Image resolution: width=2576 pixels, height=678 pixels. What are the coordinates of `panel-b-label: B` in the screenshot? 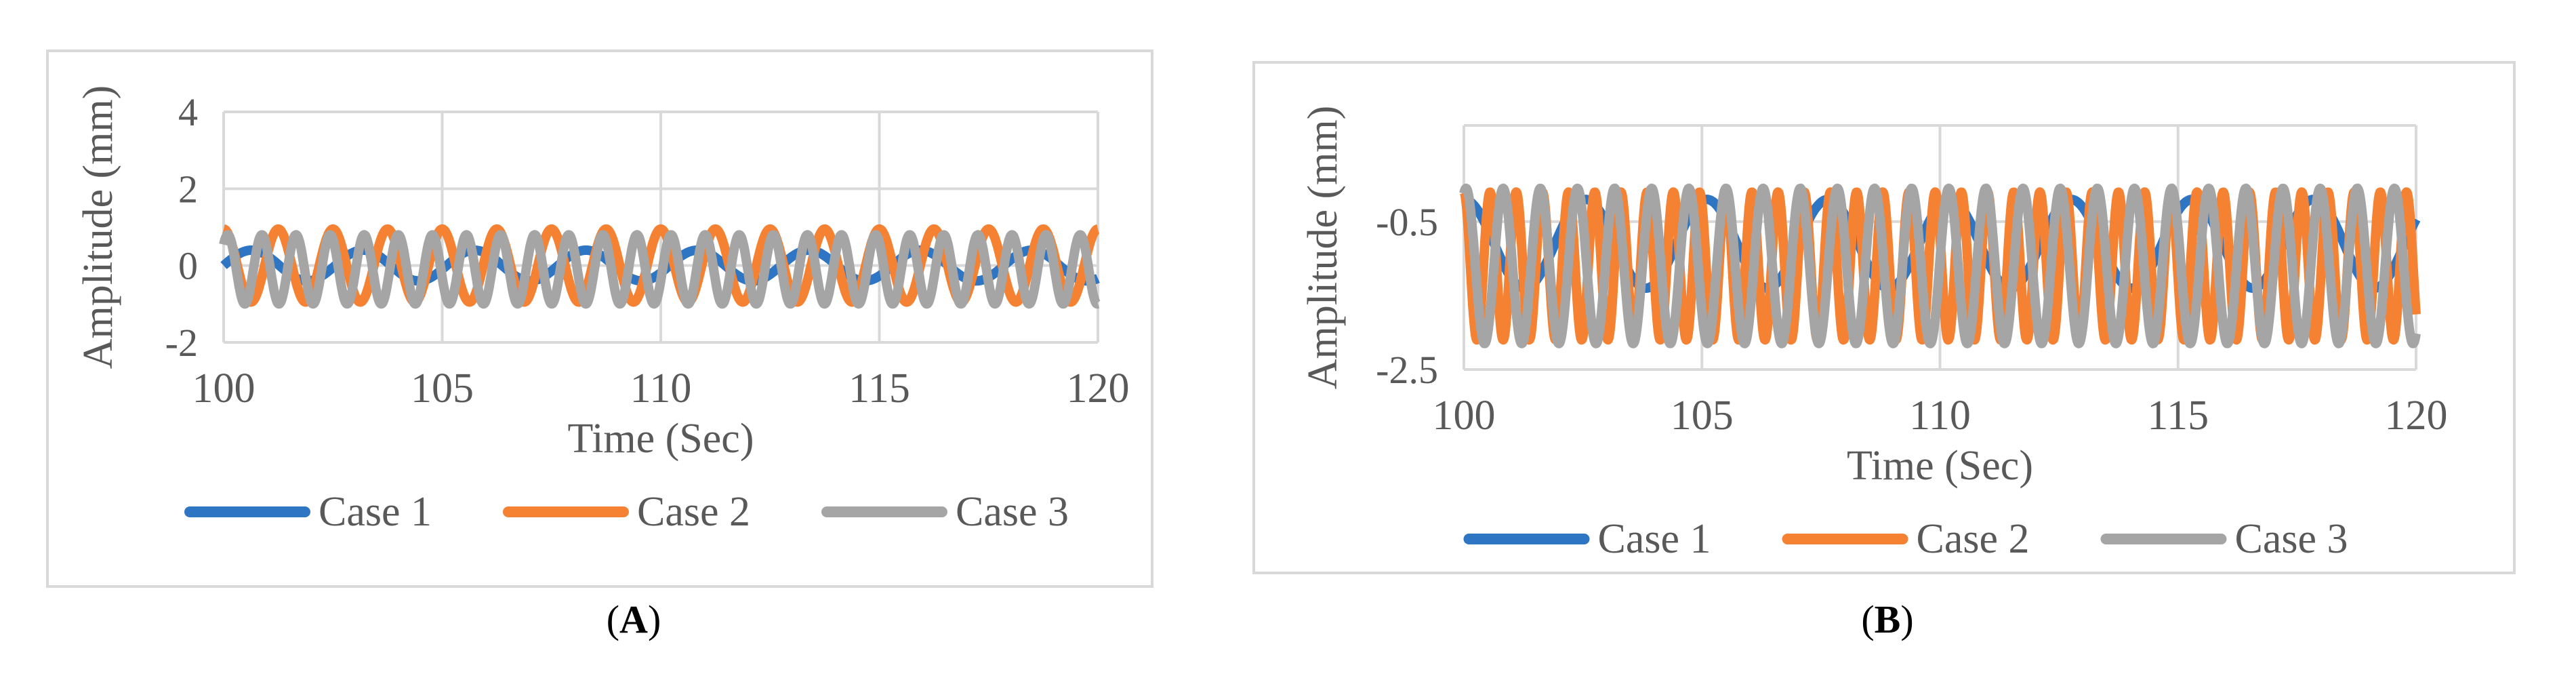 It's located at (1888, 619).